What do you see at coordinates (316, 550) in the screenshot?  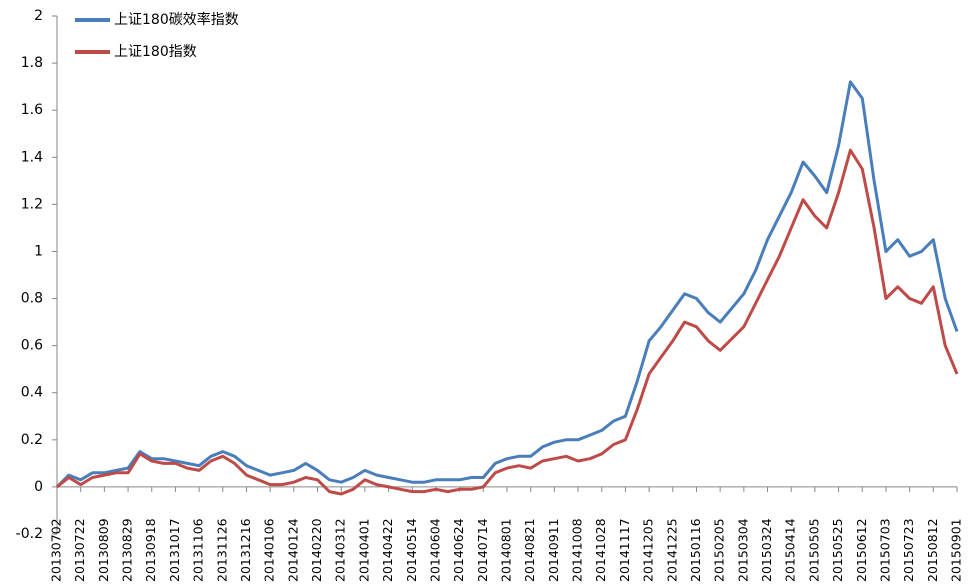 I see `x-tick-label: 20140220` at bounding box center [316, 550].